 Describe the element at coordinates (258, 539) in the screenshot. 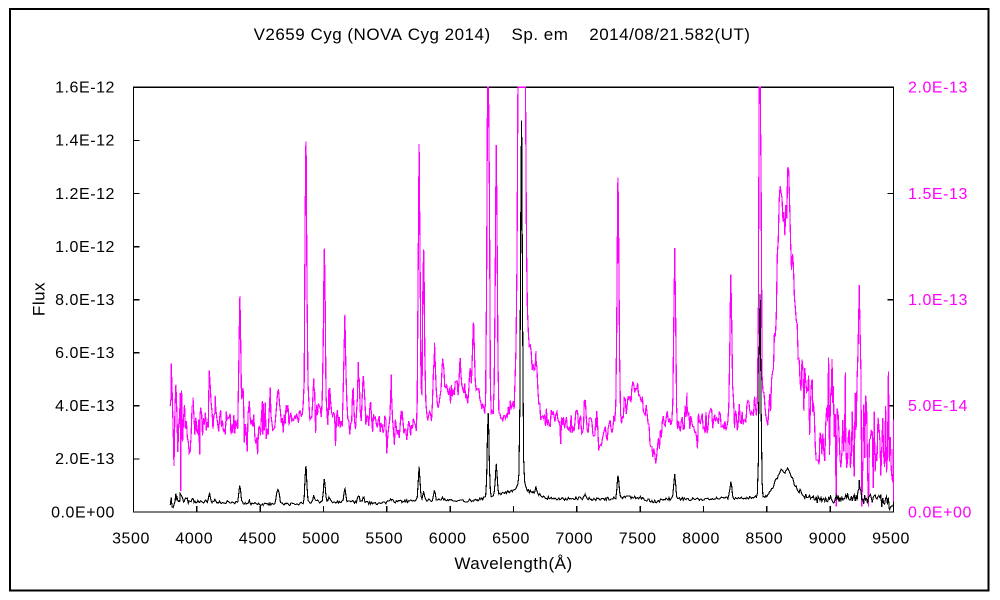

I see `svg-text: 4500` at that location.